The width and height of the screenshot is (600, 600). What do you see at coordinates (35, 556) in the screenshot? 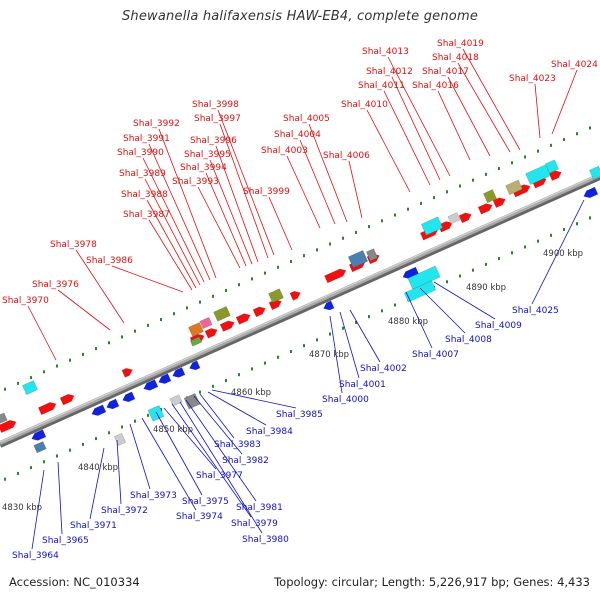
I see `reverse-gene-label: Shal_3964` at bounding box center [35, 556].